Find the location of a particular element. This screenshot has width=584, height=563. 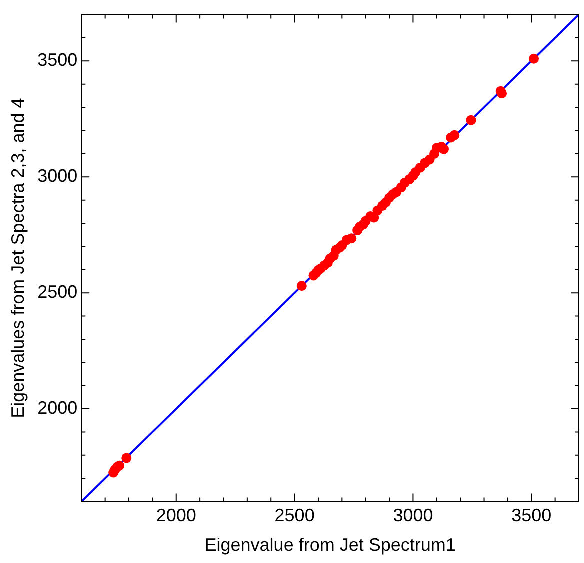

x-tick-label: 2000 is located at coordinates (176, 516).